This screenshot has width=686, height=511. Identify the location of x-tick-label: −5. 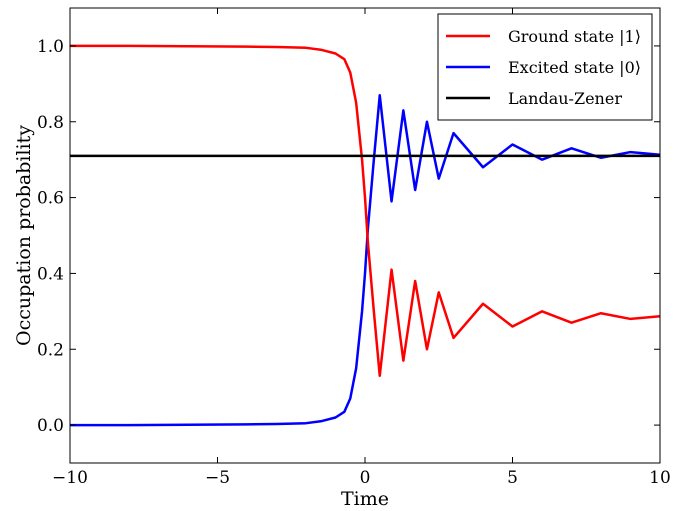
(217, 478).